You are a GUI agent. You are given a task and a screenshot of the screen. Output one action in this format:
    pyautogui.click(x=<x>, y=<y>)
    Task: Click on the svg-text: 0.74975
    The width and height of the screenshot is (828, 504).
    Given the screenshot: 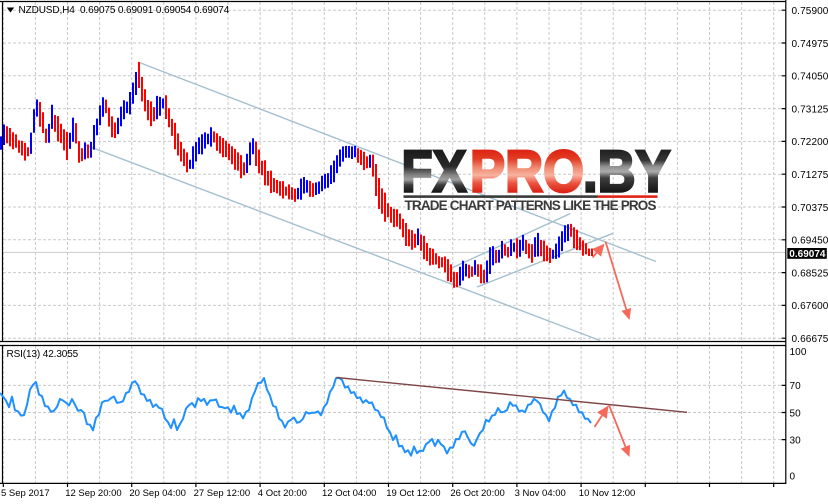 What is the action you would take?
    pyautogui.click(x=810, y=44)
    